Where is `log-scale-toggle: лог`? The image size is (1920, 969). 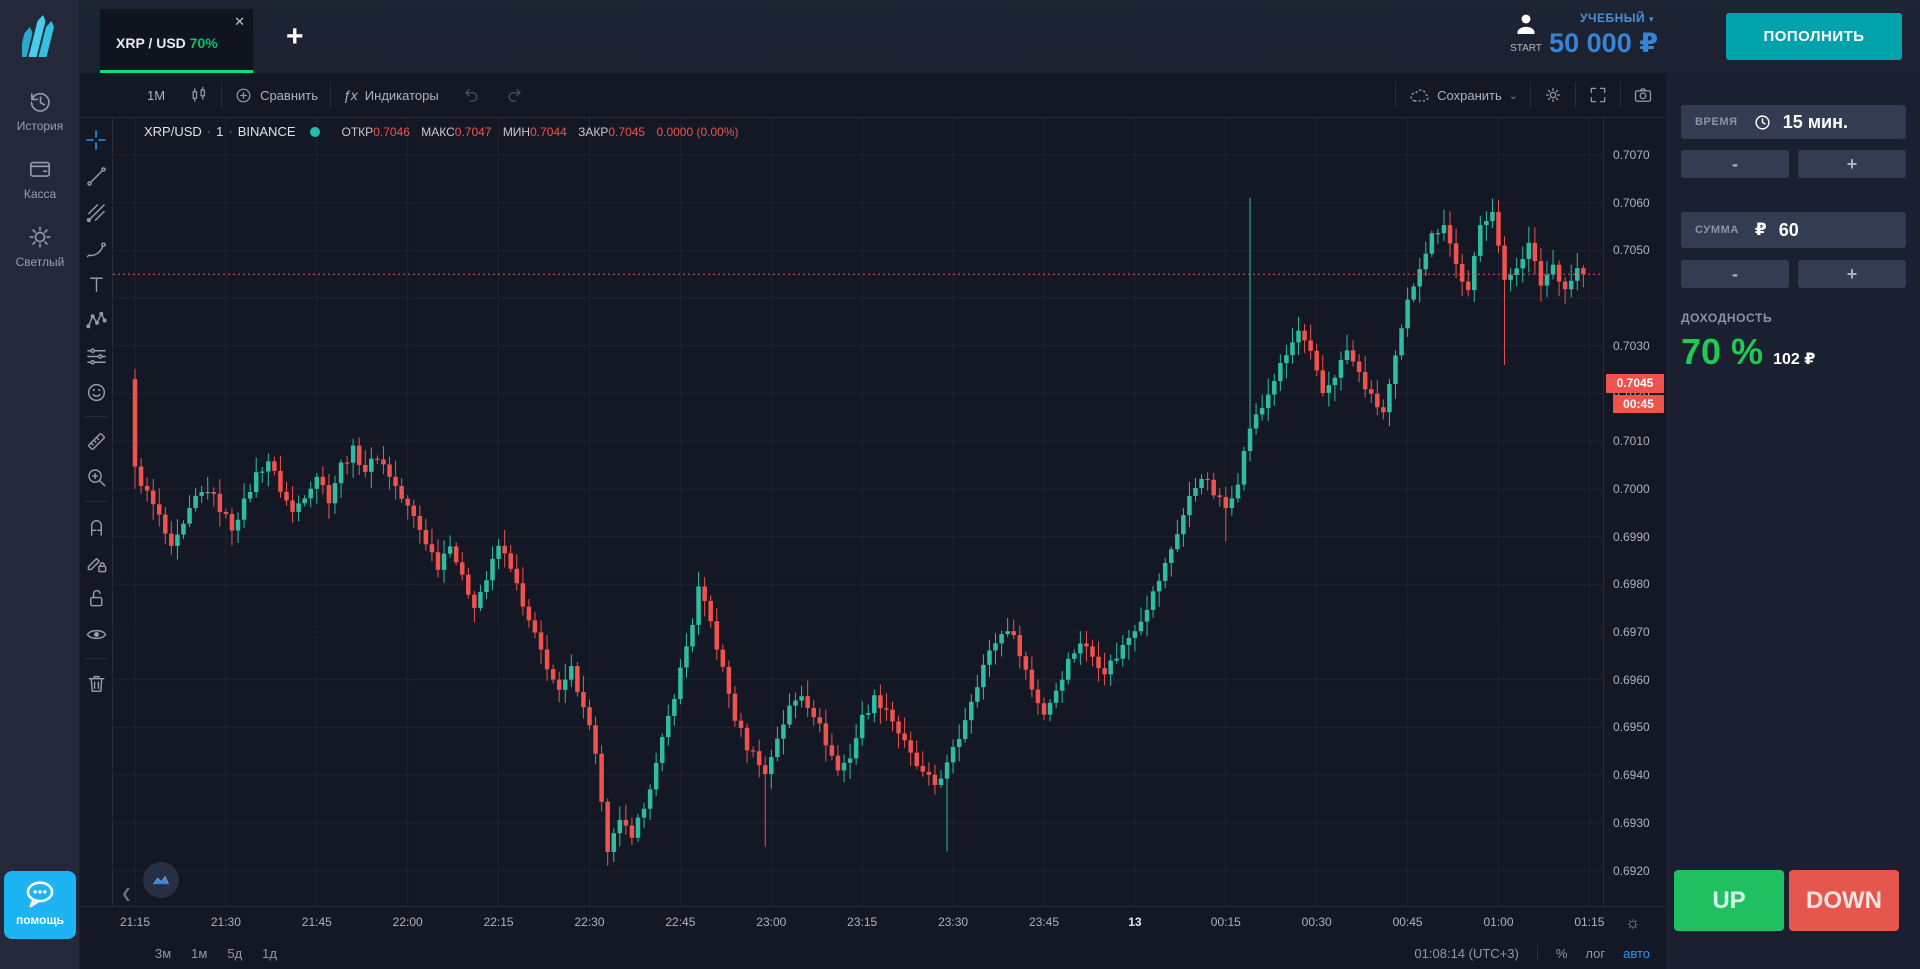 log-scale-toggle: лог is located at coordinates (1595, 953).